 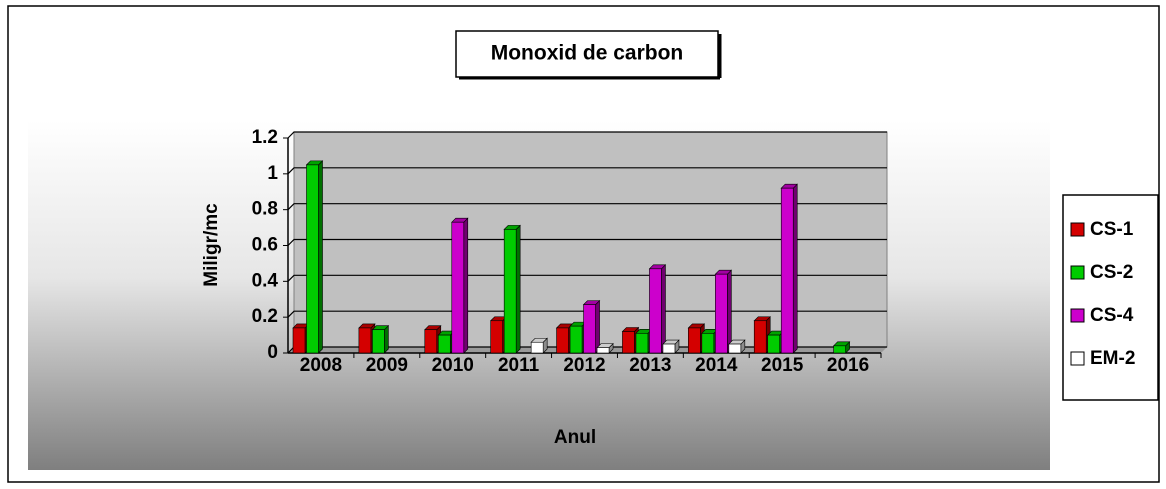 What do you see at coordinates (716, 365) in the screenshot?
I see `x-tick-label: 2014` at bounding box center [716, 365].